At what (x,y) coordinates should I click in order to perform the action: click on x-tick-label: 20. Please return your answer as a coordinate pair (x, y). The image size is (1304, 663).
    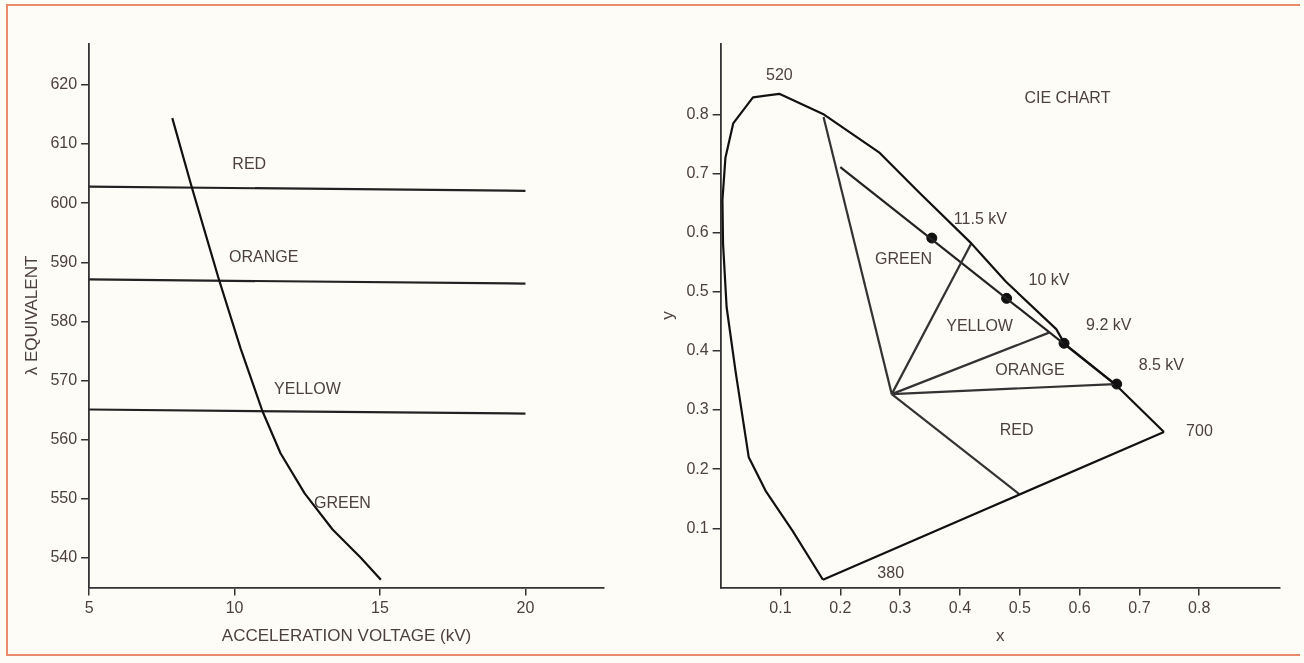
    Looking at the image, I should click on (525, 608).